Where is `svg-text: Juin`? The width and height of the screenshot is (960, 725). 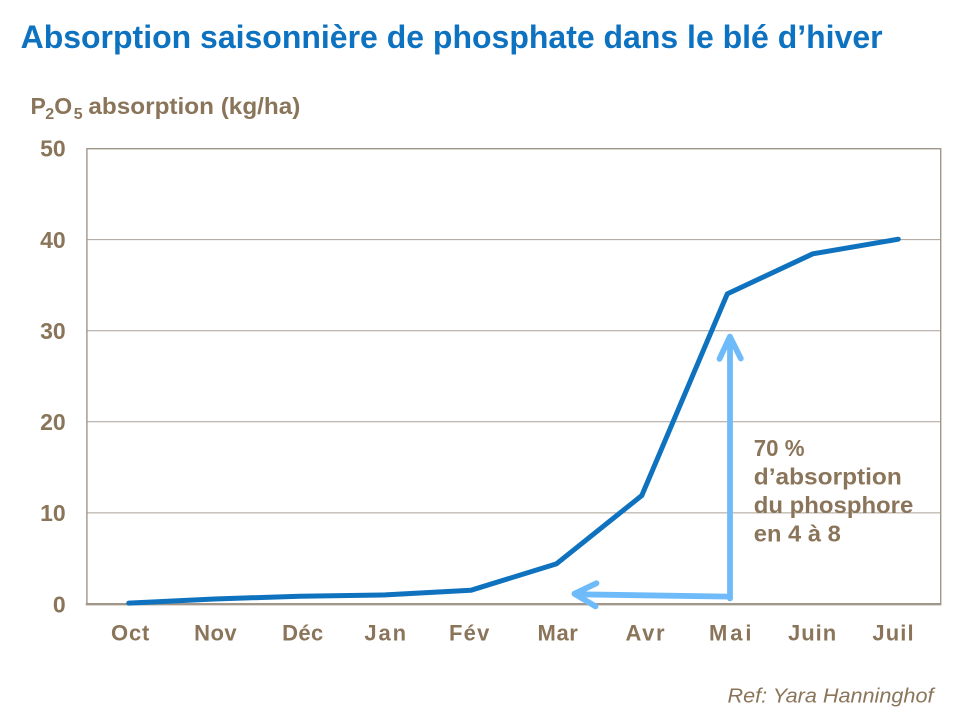
svg-text: Juin is located at coordinates (812, 632).